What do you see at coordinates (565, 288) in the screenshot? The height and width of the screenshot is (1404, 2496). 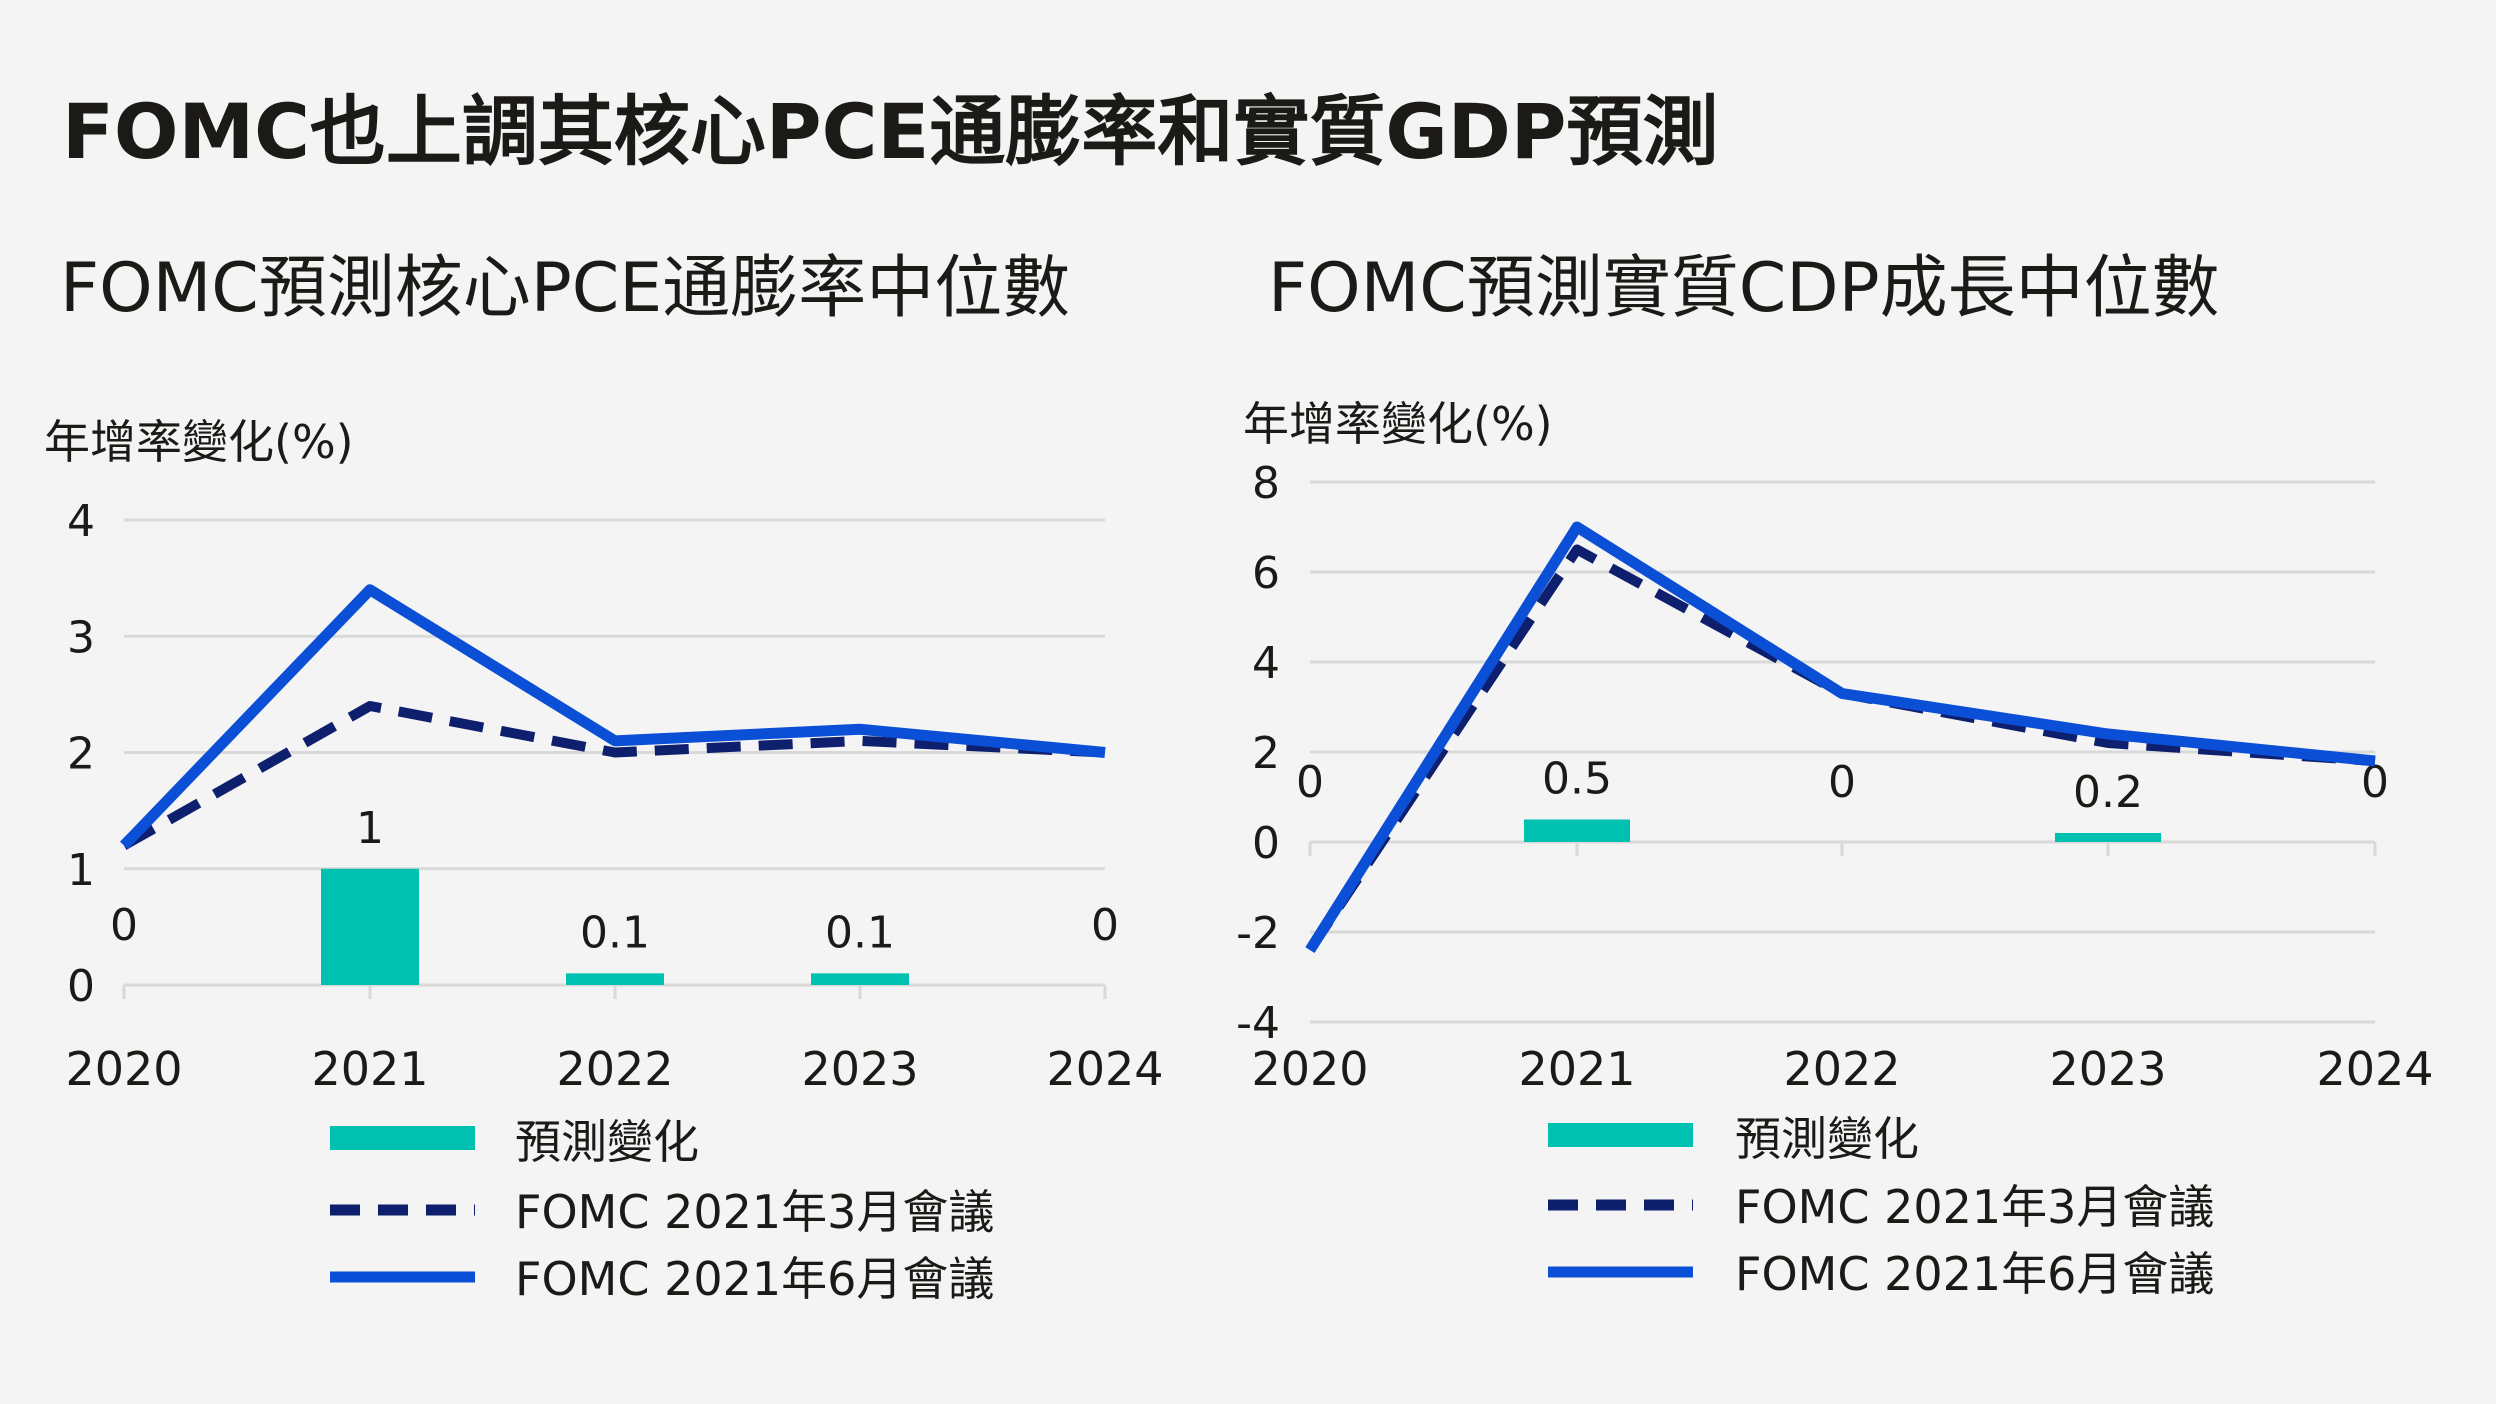 I see `chart-title-pce: FOMC預測核心PCE通膨率中位數` at bounding box center [565, 288].